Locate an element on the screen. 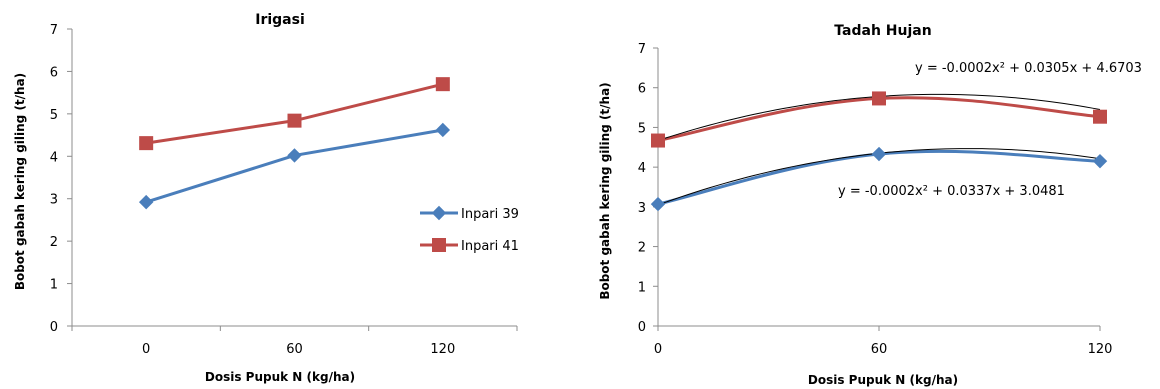 The height and width of the screenshot is (389, 1160). legend-label: Inpari 41 is located at coordinates (490, 246).